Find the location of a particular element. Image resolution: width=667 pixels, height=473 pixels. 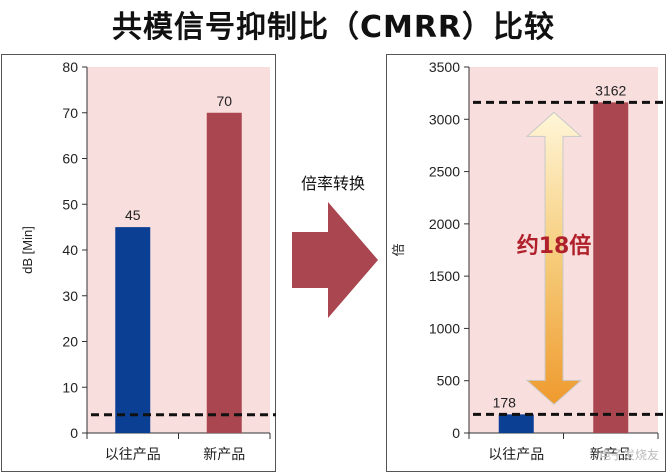

data-label: 45 is located at coordinates (133, 215).